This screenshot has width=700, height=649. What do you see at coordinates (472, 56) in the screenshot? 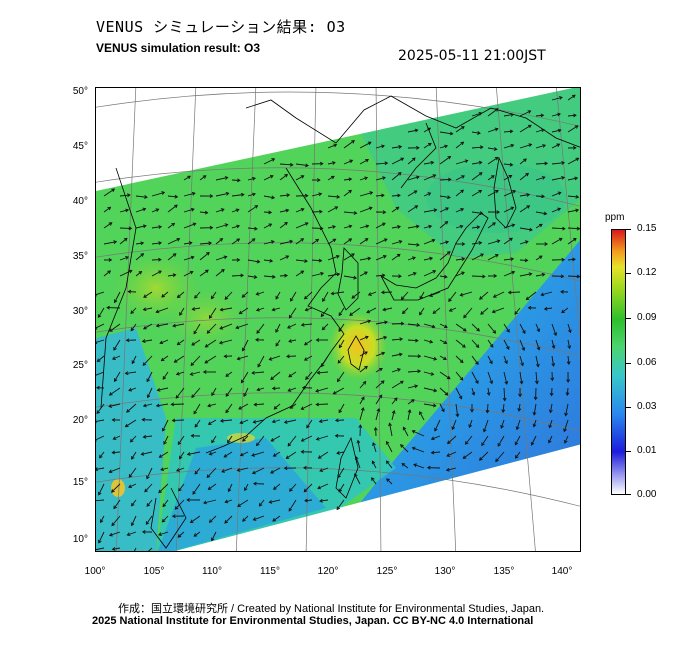
I see `forecast-datetime: 2025-05-11 21:00JST` at bounding box center [472, 56].